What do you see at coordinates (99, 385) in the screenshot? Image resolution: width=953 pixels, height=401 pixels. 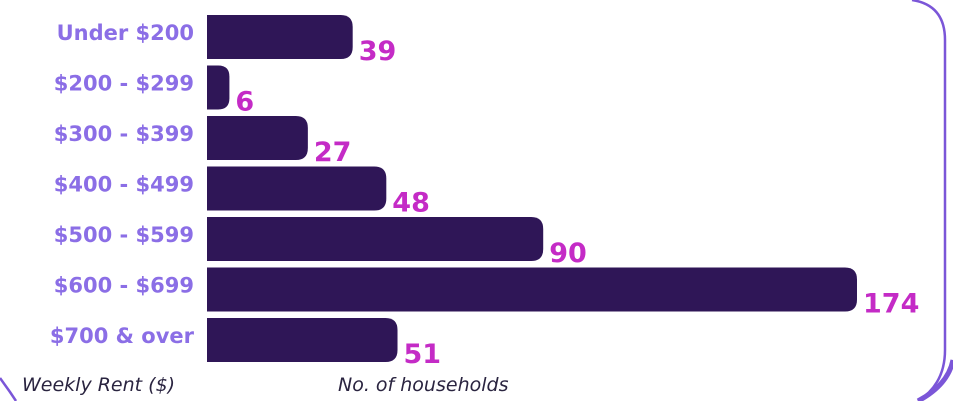 I see `y-axis-title: Weekly Rent ($)` at bounding box center [99, 385].